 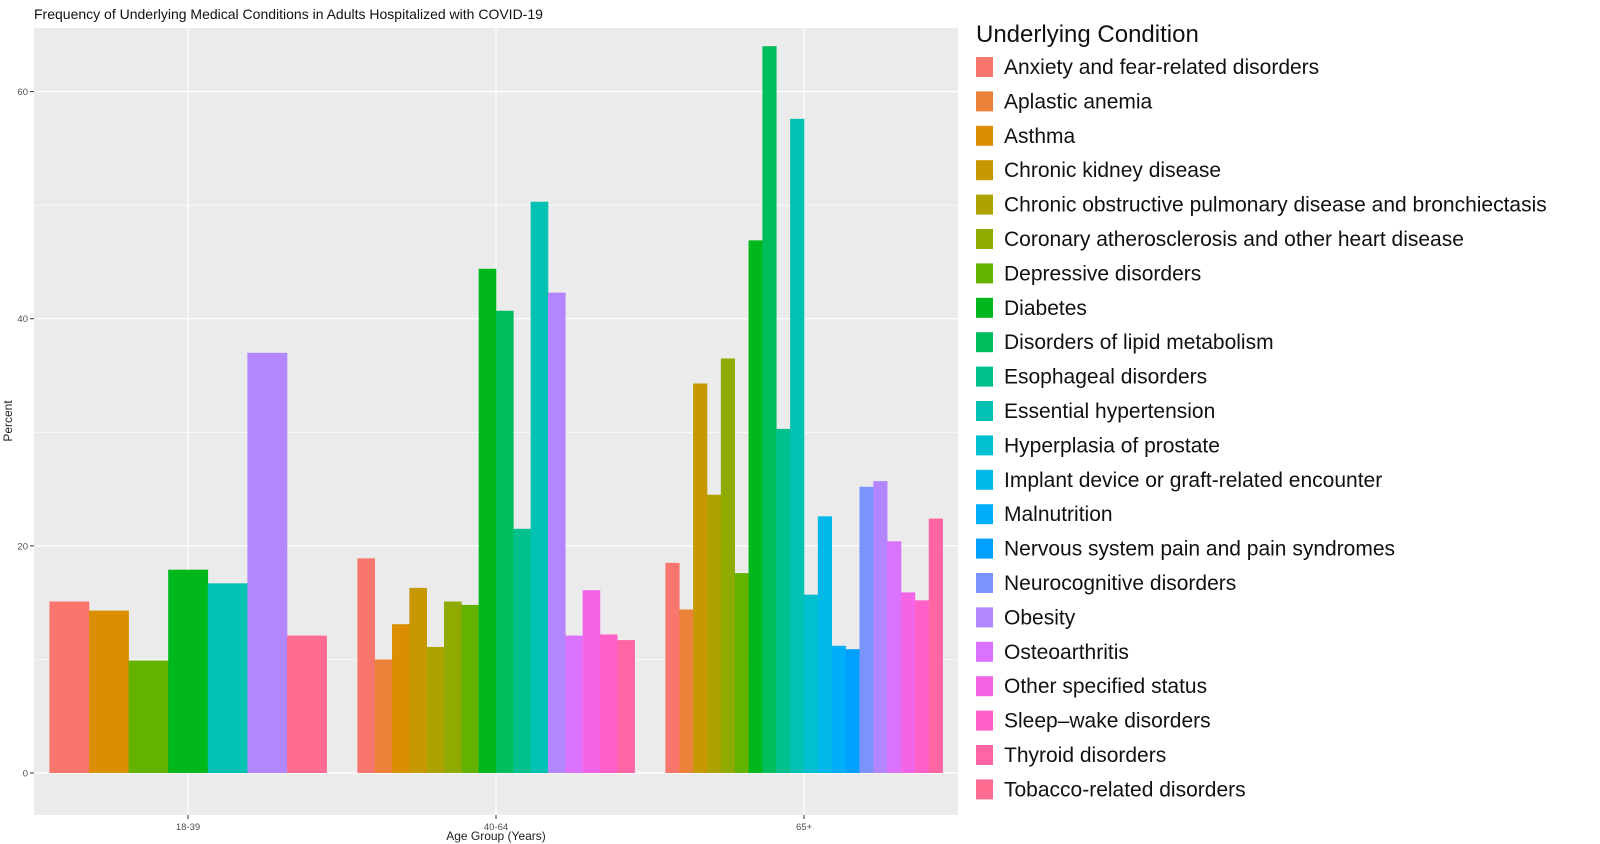 What do you see at coordinates (1107, 721) in the screenshot?
I see `legend-label: Sleep–wake disorders` at bounding box center [1107, 721].